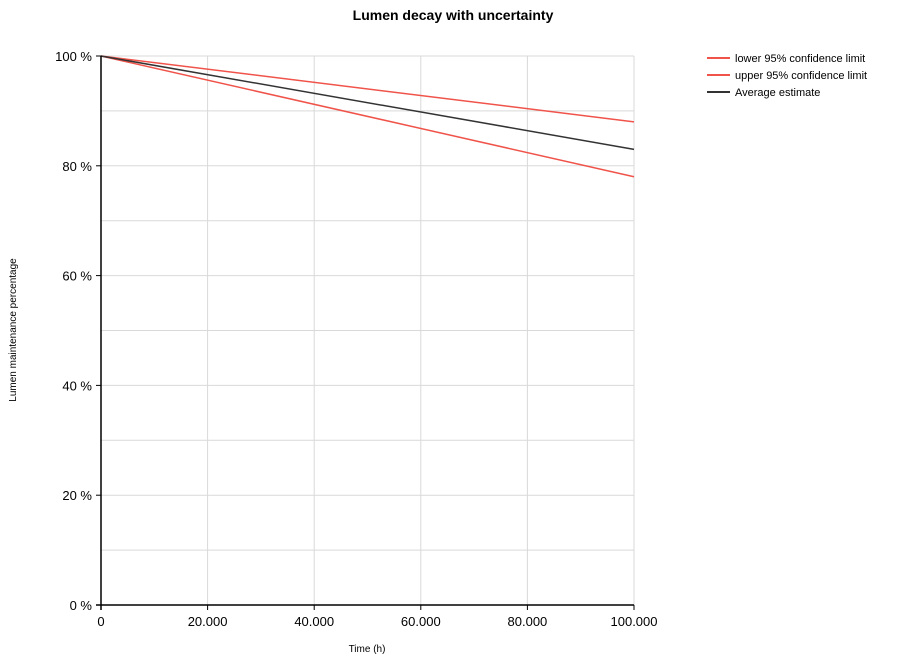 The image size is (898, 659). Describe the element at coordinates (81, 605) in the screenshot. I see `y-tick-label: 0 %` at that location.